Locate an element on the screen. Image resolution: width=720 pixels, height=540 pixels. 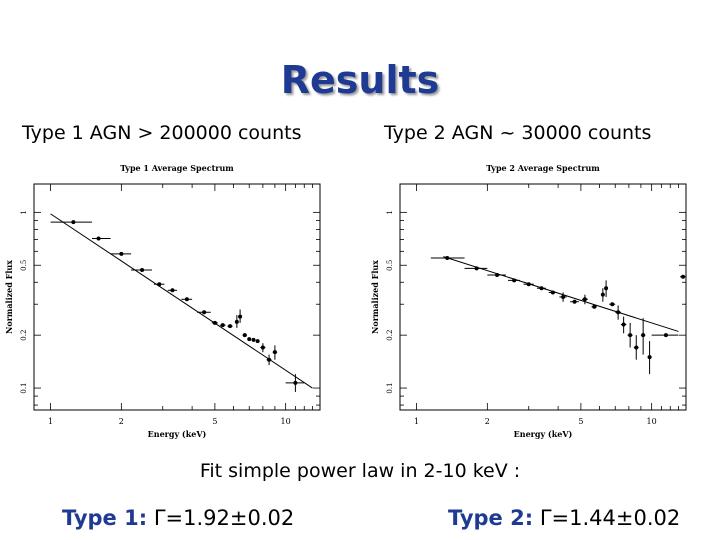
type1-result: Type 1: Γ=1.92±0.02 is located at coordinates (178, 518).